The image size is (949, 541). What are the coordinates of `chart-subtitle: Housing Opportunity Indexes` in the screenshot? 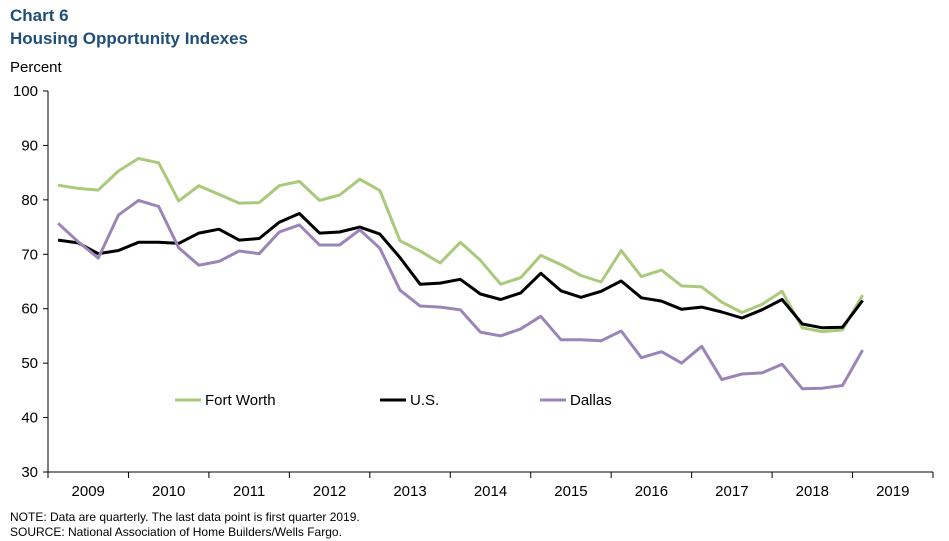 It's located at (129, 38).